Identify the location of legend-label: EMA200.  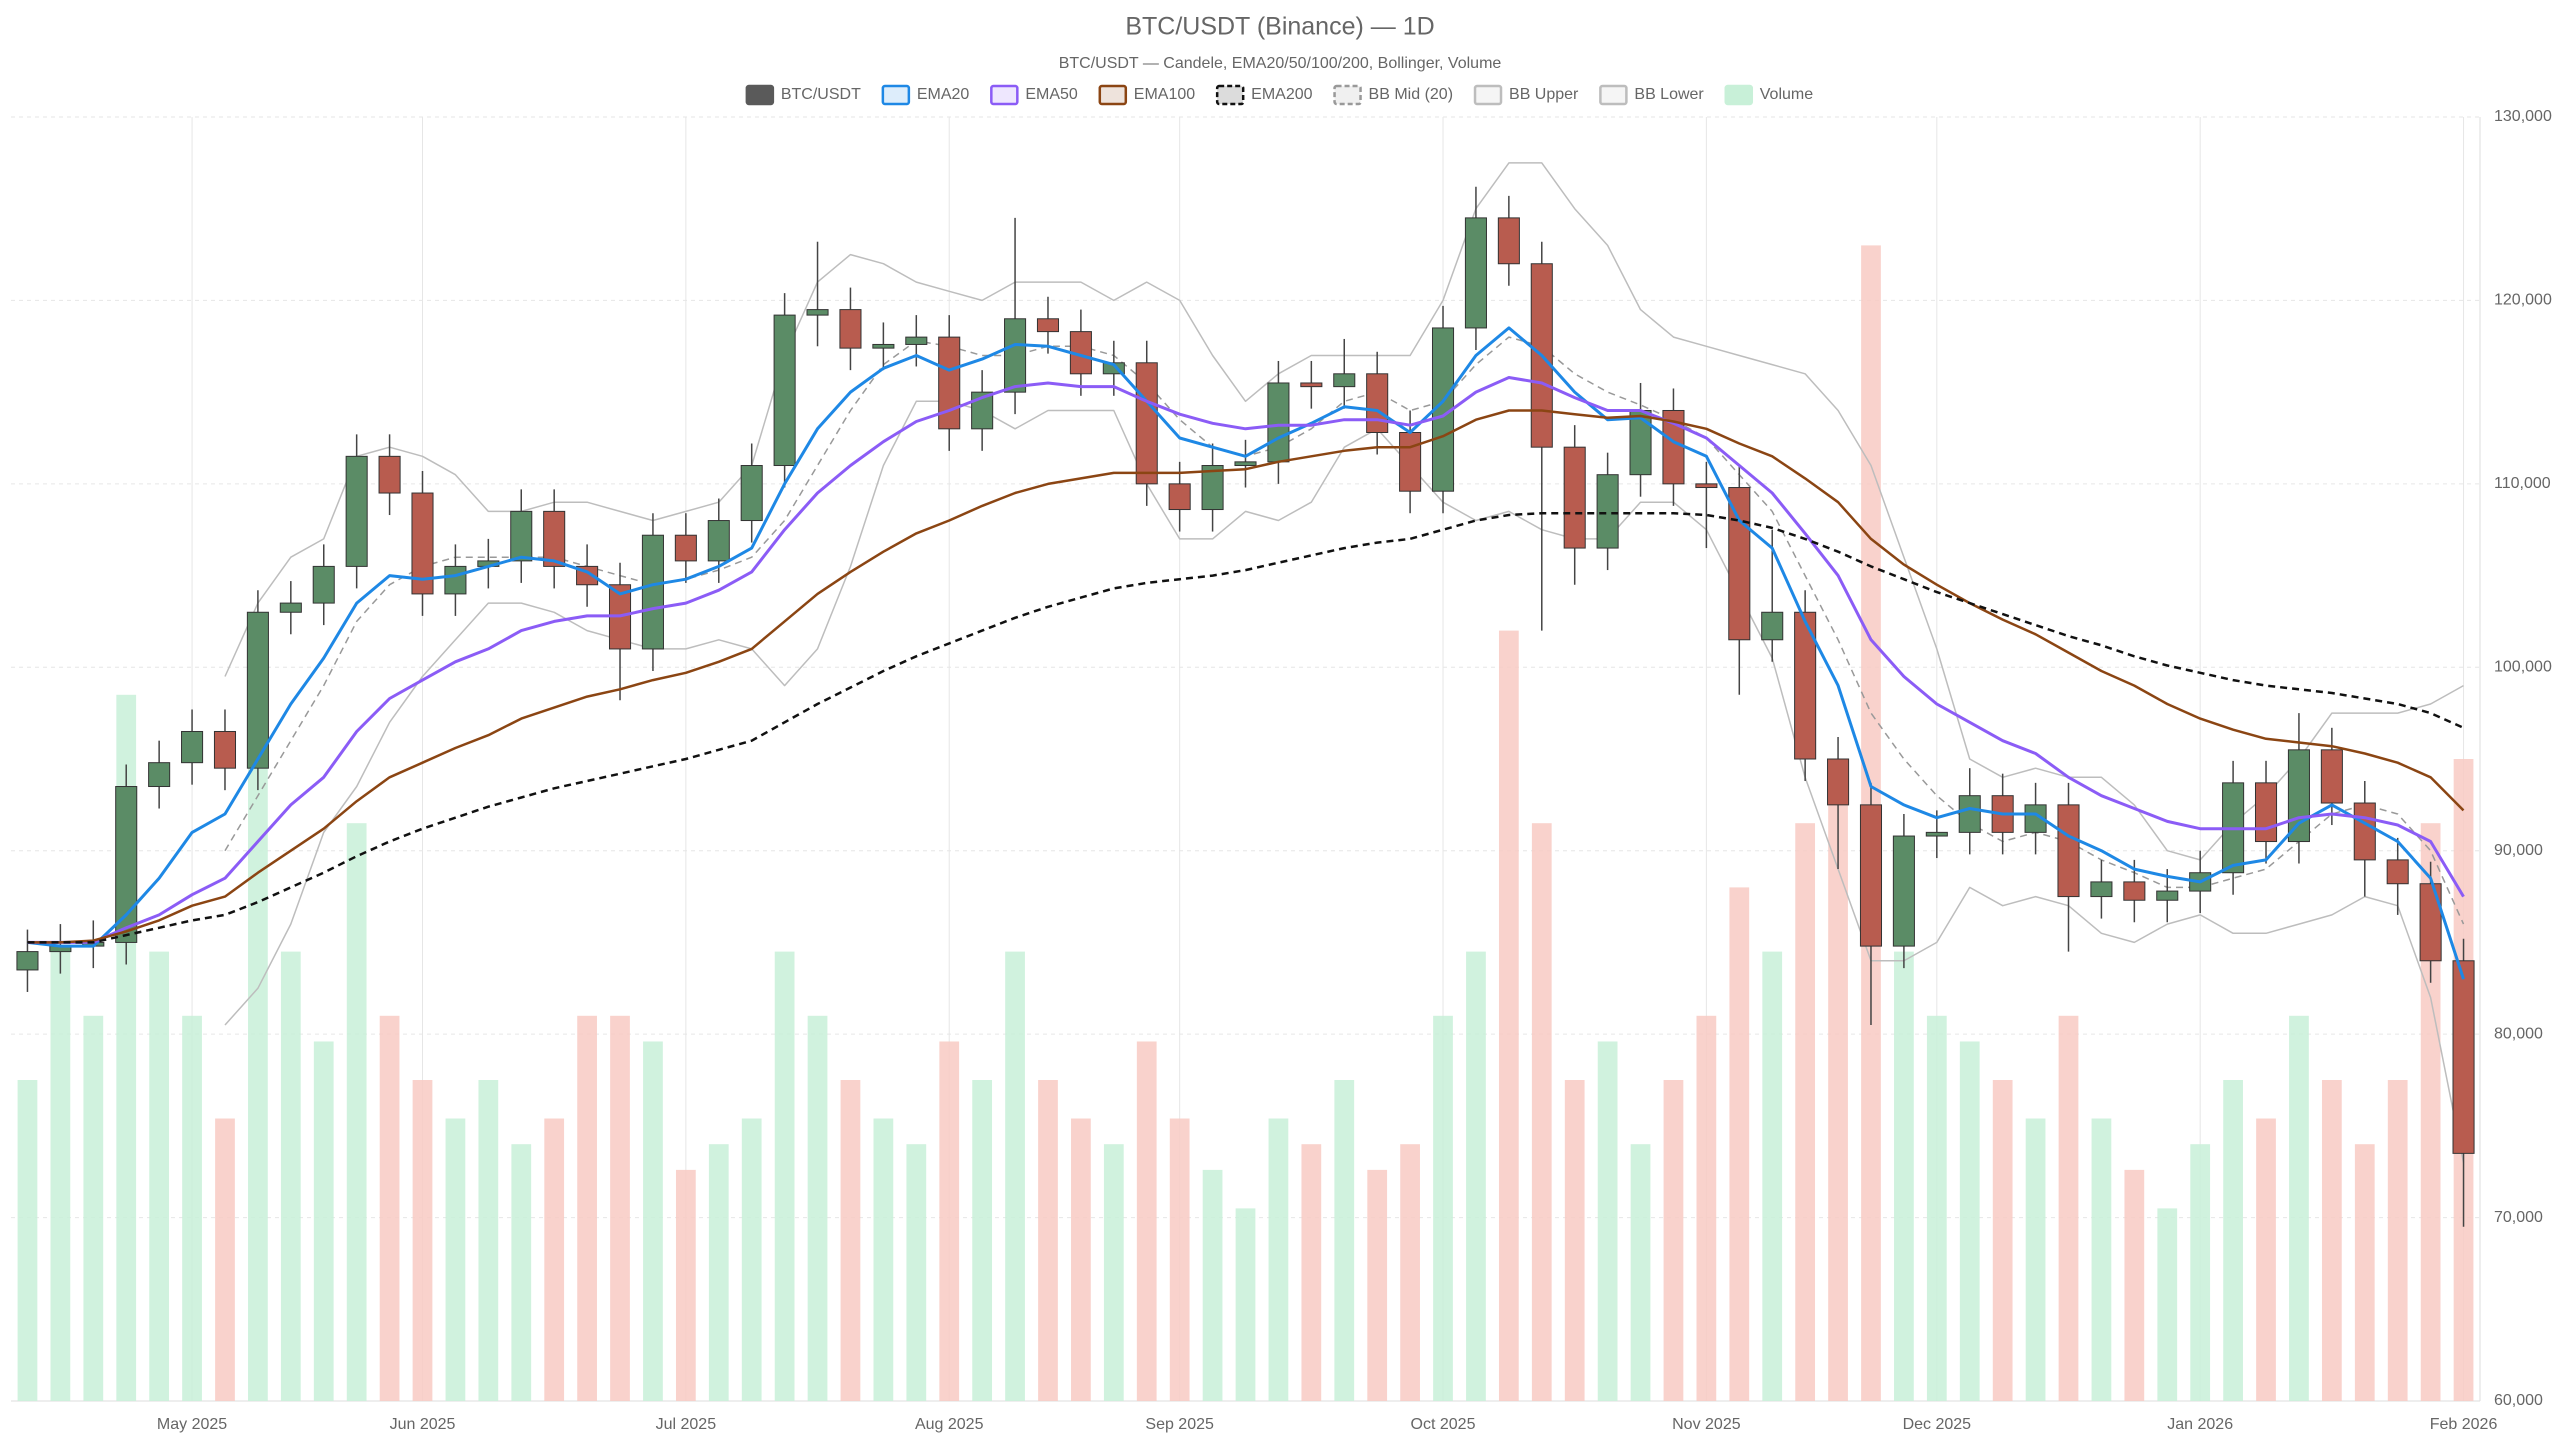
(1281, 94).